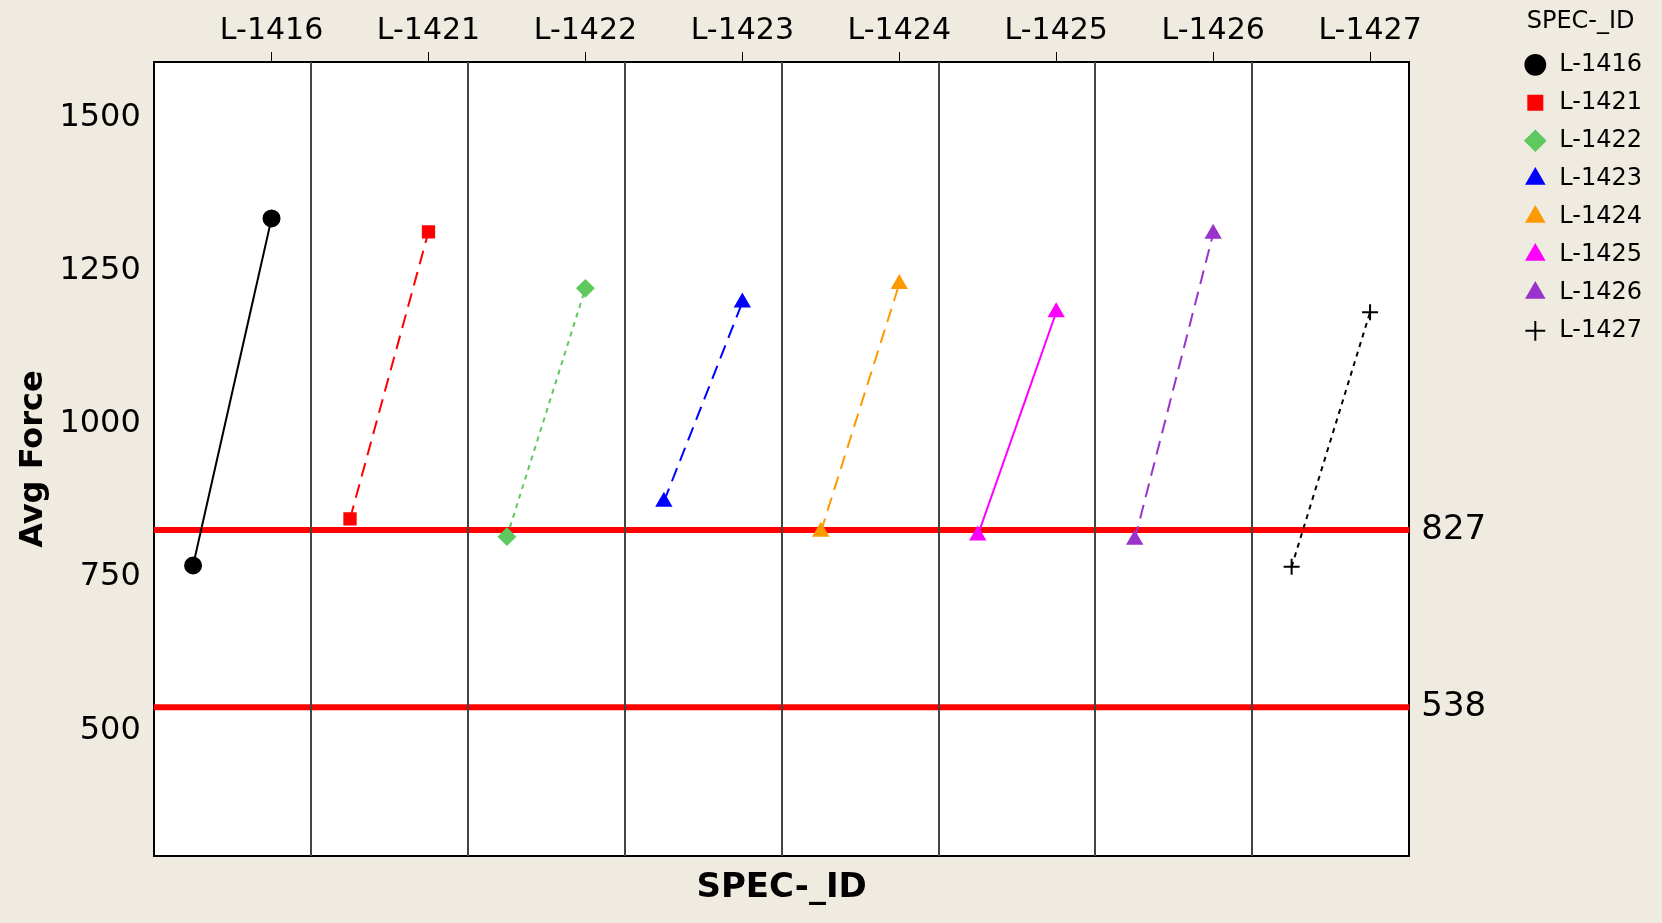 The height and width of the screenshot is (923, 1662). Describe the element at coordinates (100, 267) in the screenshot. I see `y-tick-label: 1250` at that location.